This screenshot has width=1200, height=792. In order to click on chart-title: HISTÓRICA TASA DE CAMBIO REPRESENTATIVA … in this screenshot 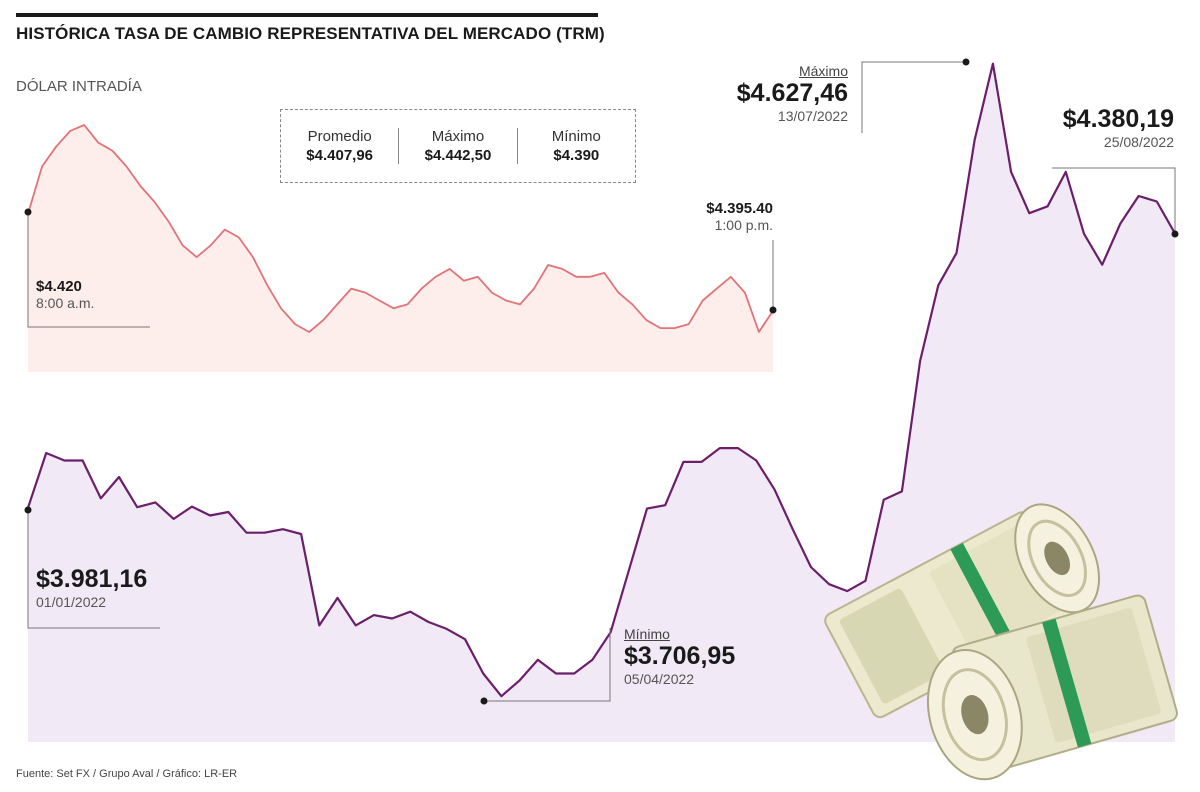, I will do `click(310, 33)`.